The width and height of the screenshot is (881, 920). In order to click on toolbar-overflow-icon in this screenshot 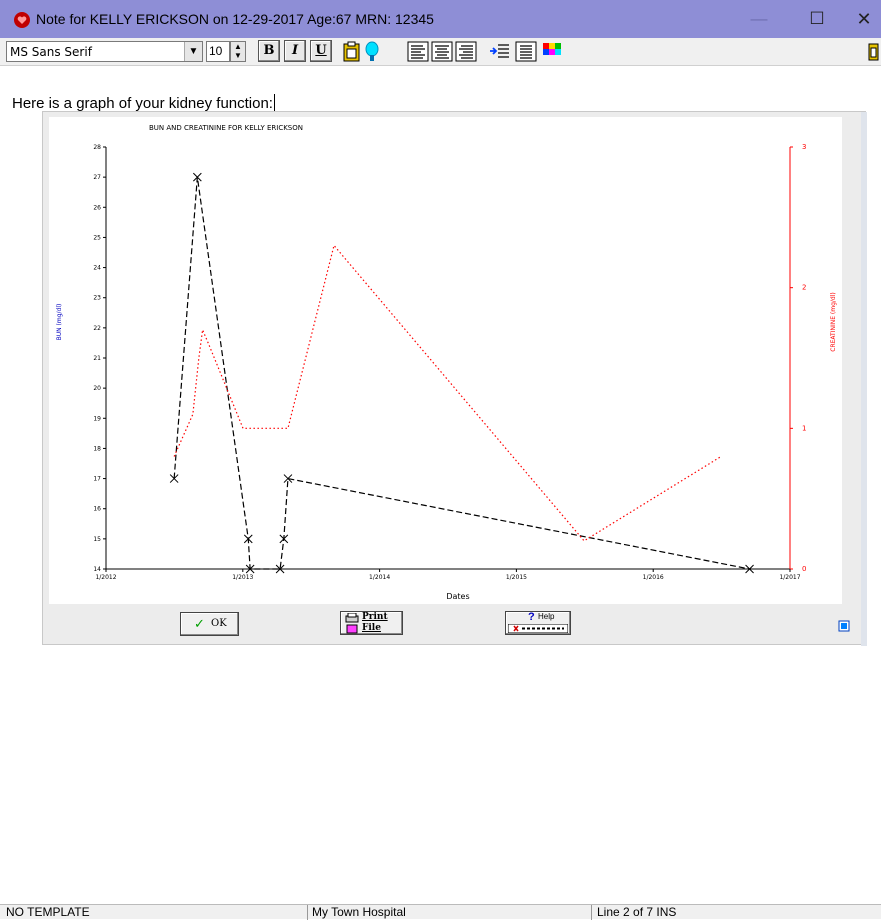, I will do `click(873, 52)`.